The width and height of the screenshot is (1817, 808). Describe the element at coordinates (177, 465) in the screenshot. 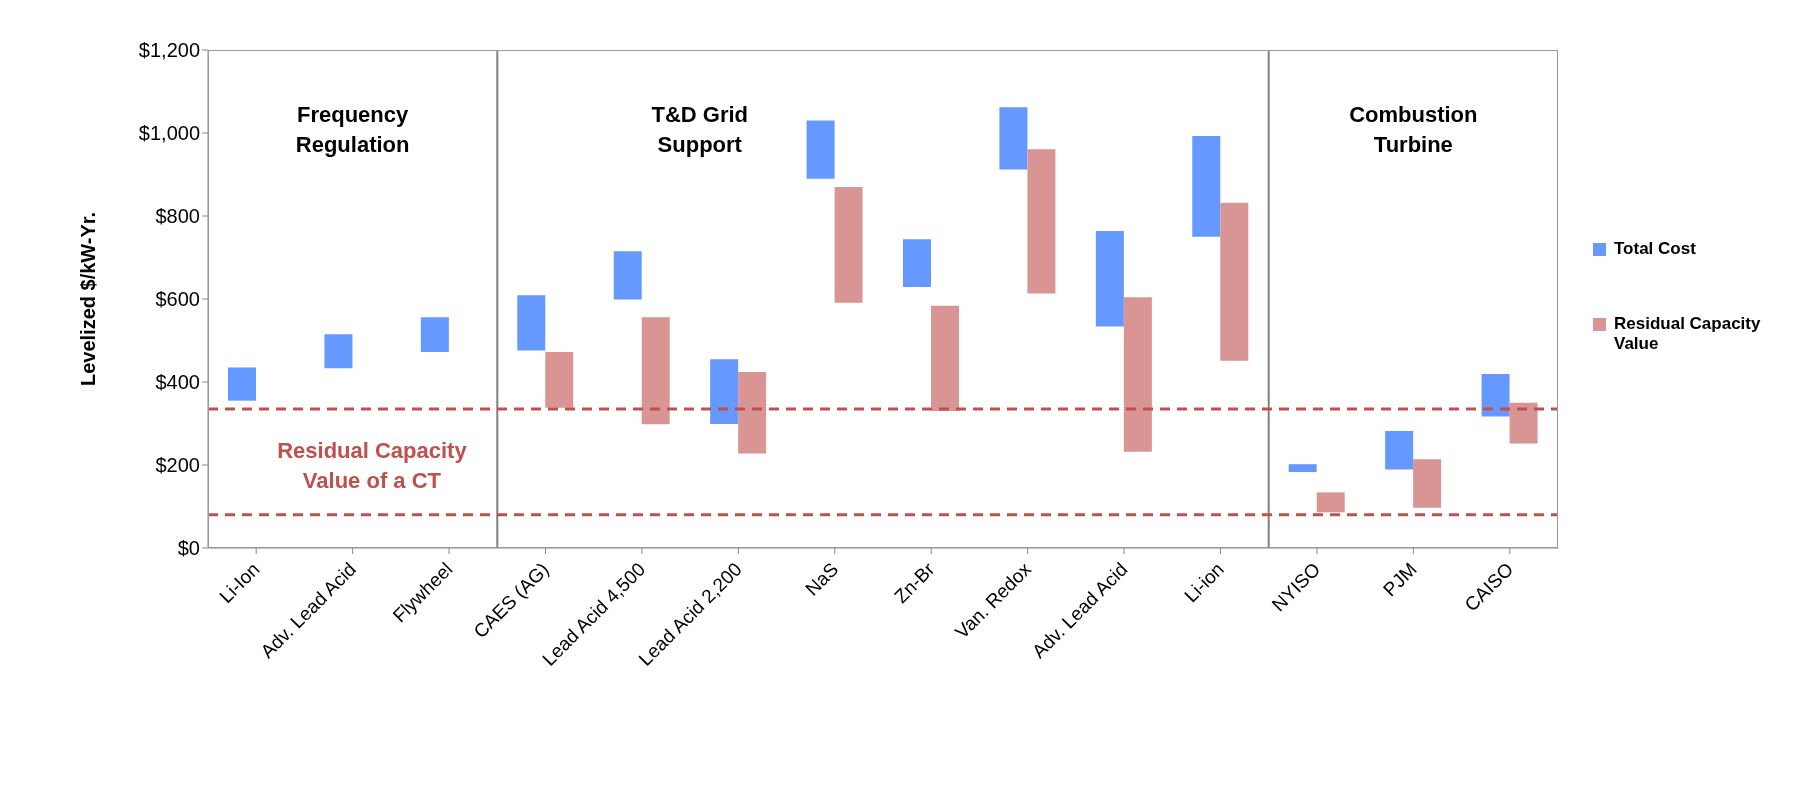

I see `y-tick-label: $200` at that location.